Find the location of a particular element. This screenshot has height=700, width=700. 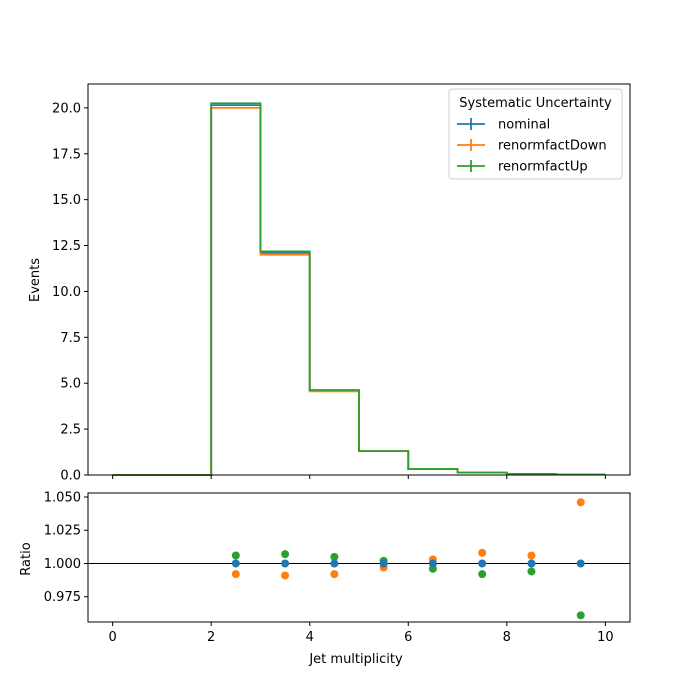

ratio-x-ticks: 0 2 4 6 8 10 is located at coordinates (361, 633).